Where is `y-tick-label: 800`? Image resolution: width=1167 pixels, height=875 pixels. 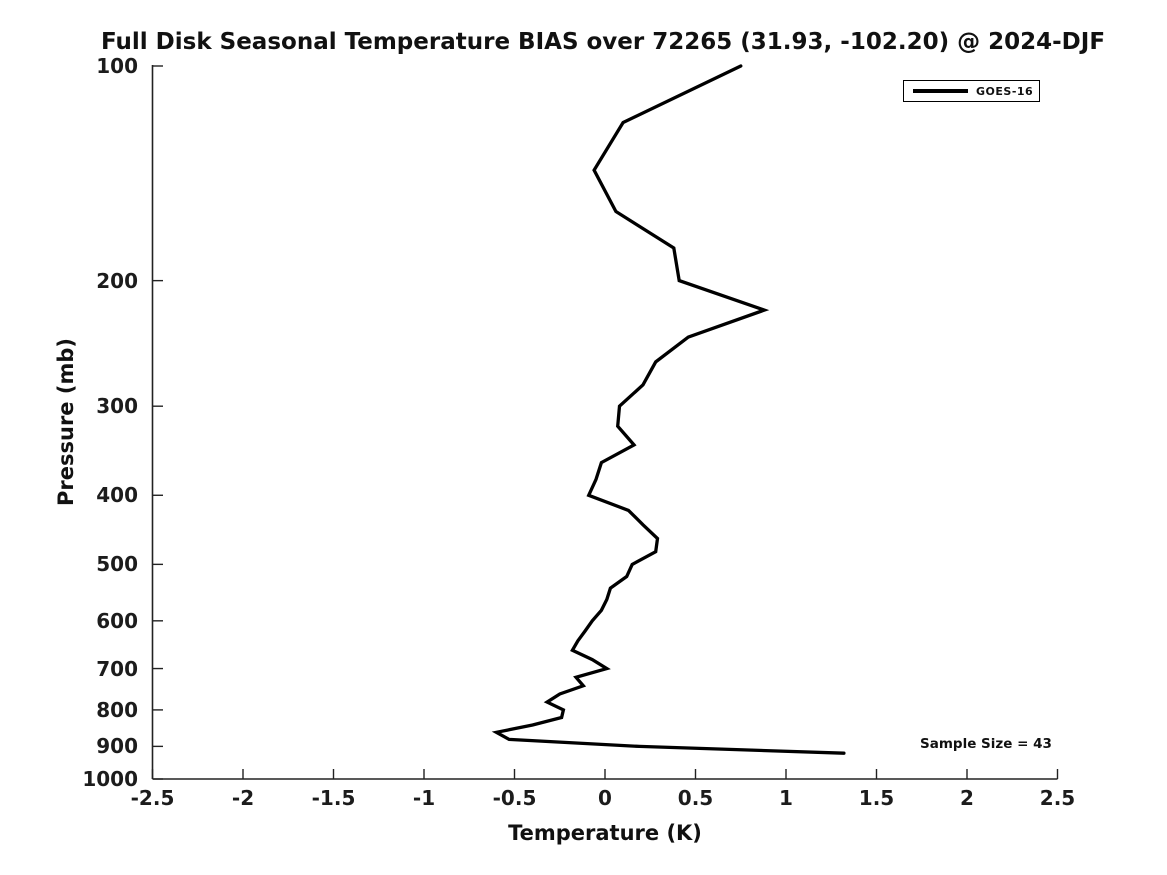 y-tick-label: 800 is located at coordinates (117, 709).